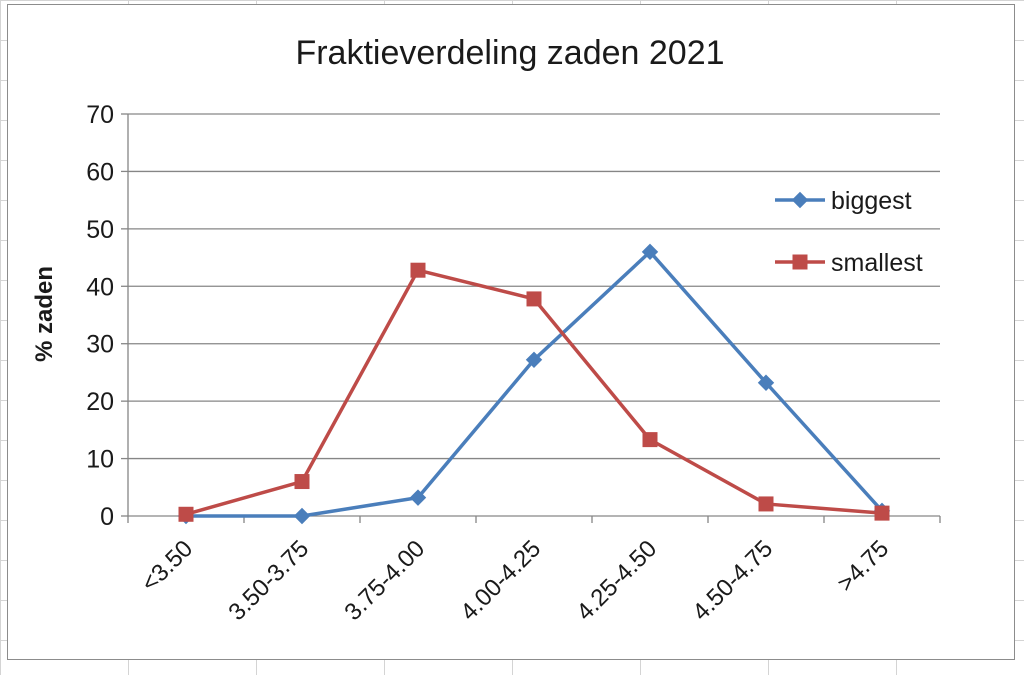 The width and height of the screenshot is (1024, 675). What do you see at coordinates (100, 402) in the screenshot?
I see `y-tick-label: 20` at bounding box center [100, 402].